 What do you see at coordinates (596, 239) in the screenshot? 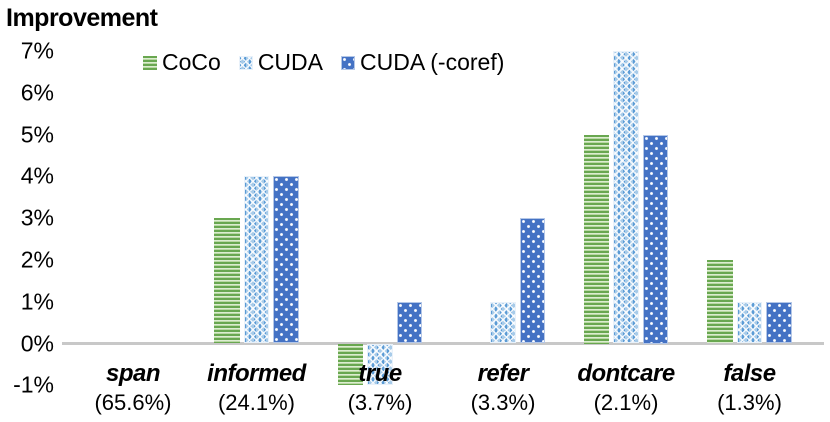
I see `bar-coco-dontcare` at bounding box center [596, 239].